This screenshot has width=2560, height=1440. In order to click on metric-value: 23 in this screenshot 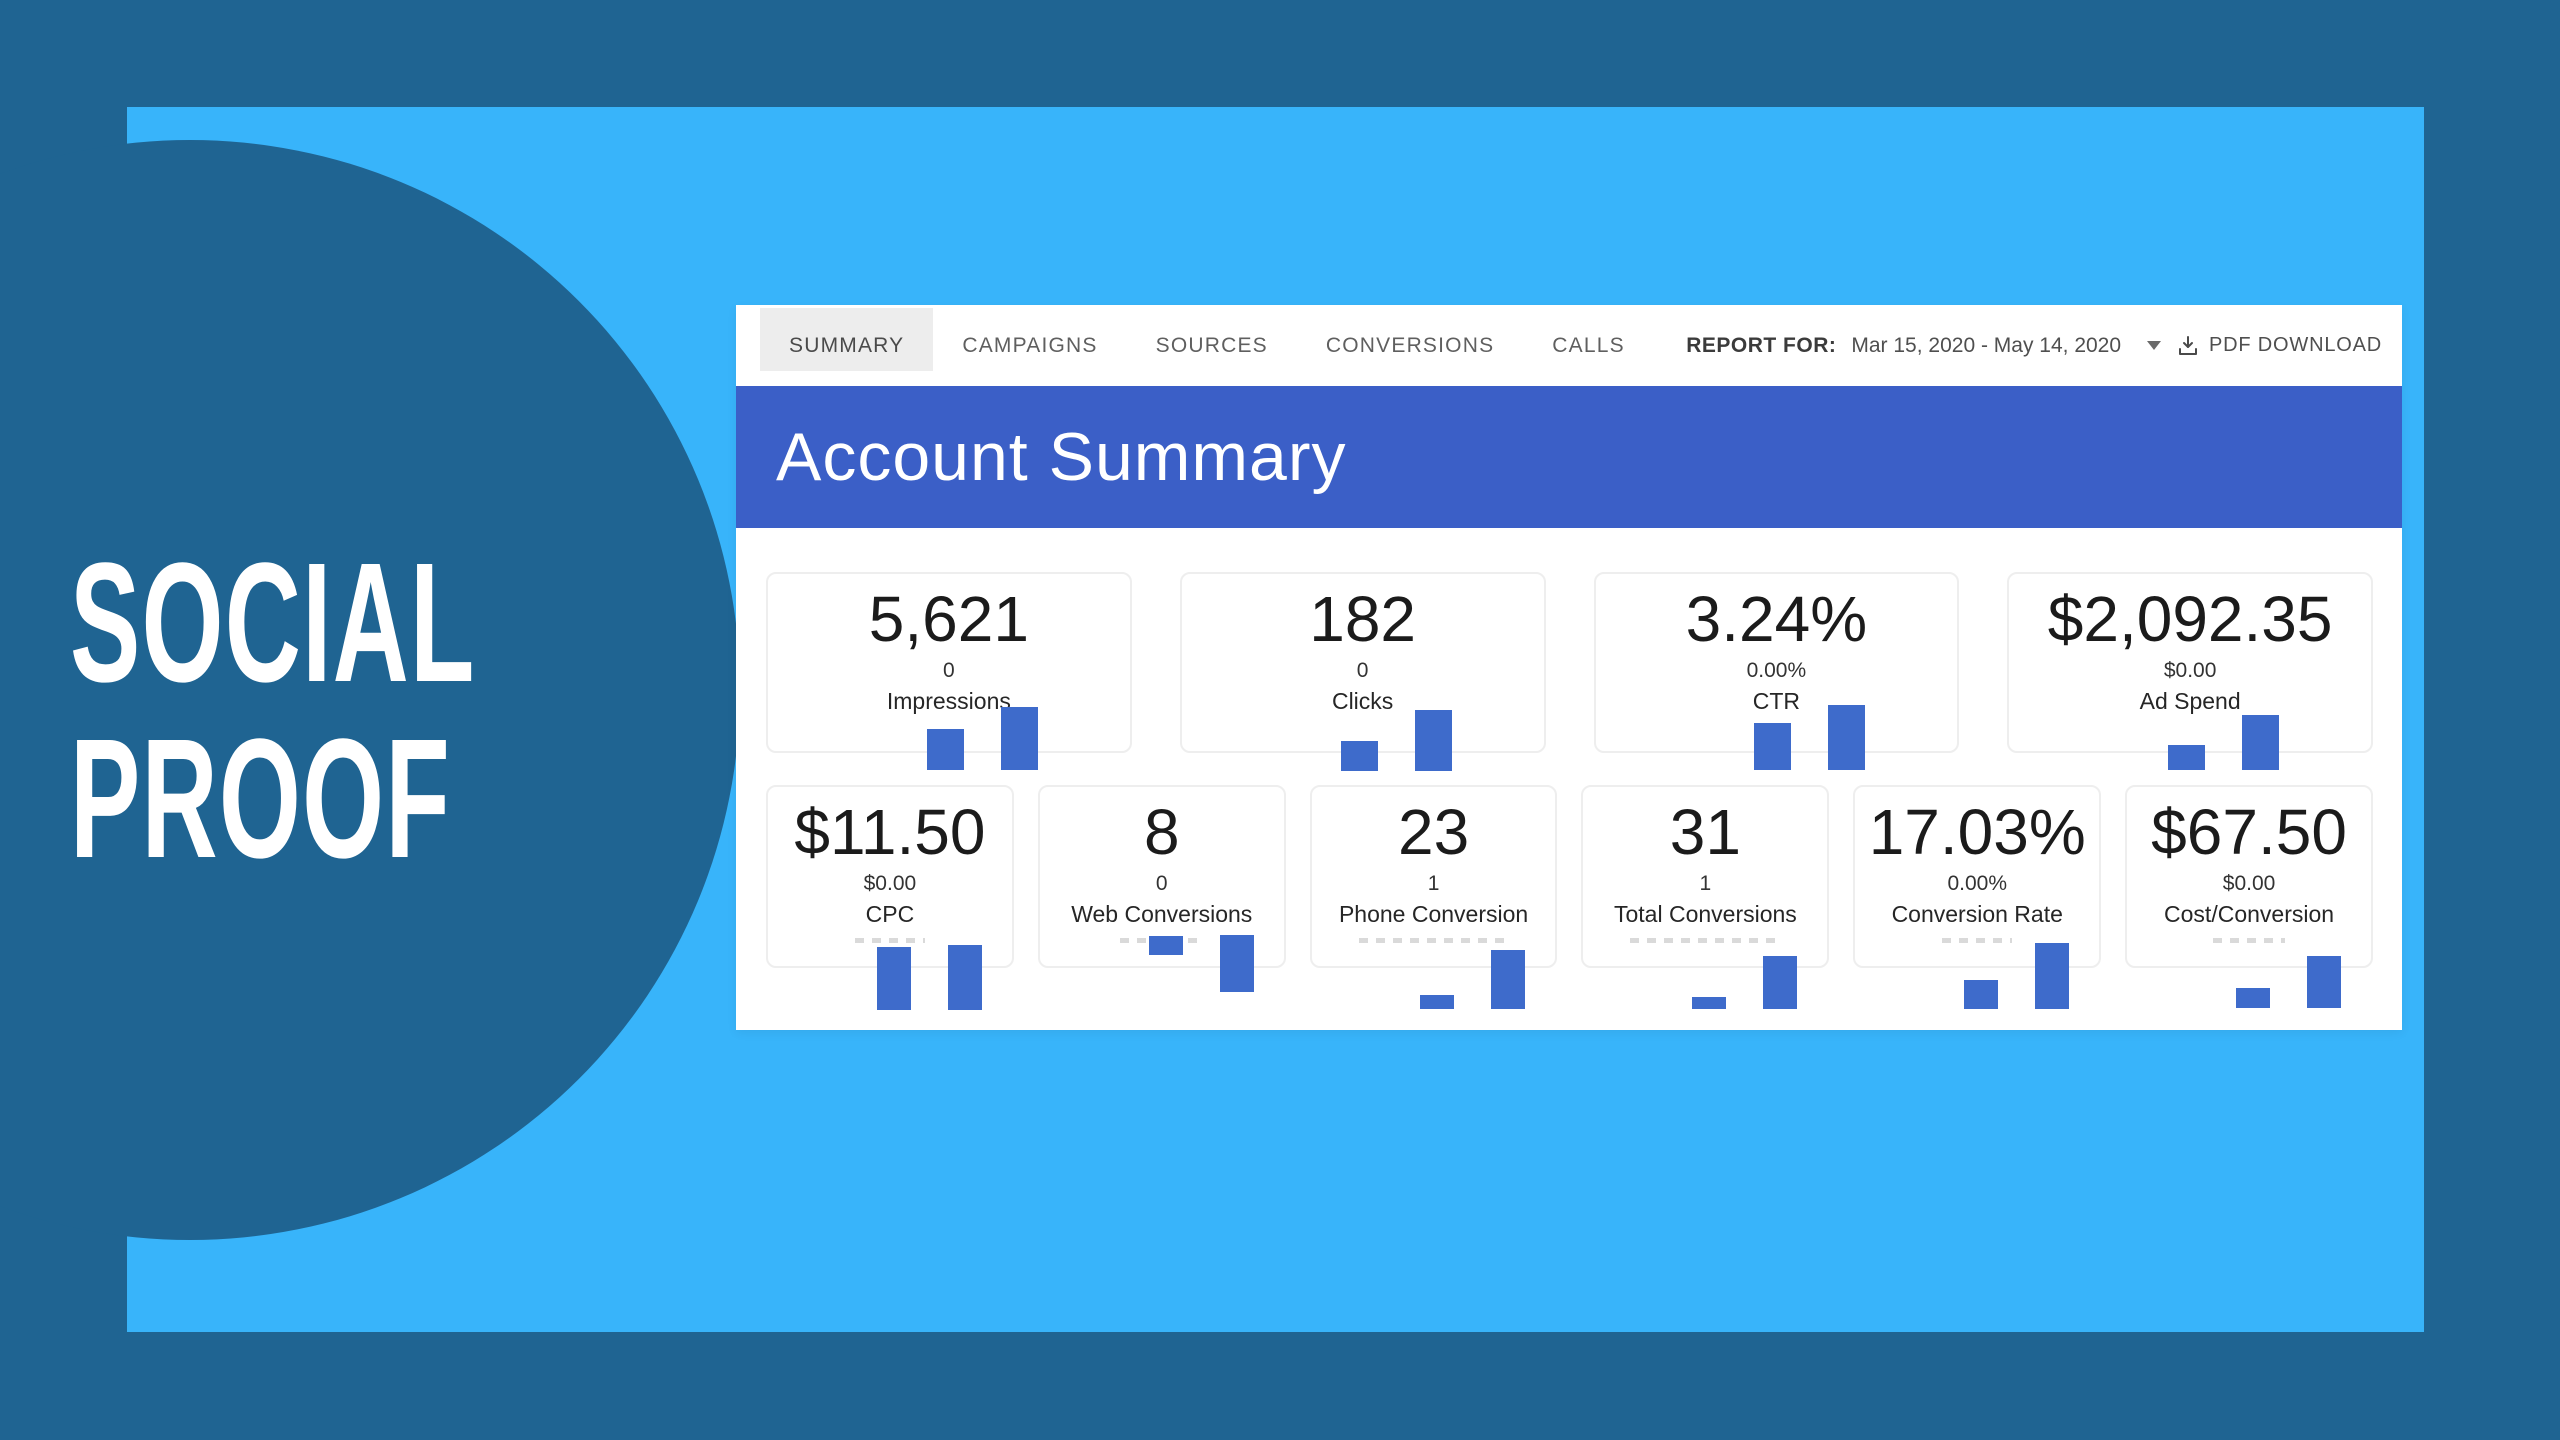, I will do `click(1433, 832)`.